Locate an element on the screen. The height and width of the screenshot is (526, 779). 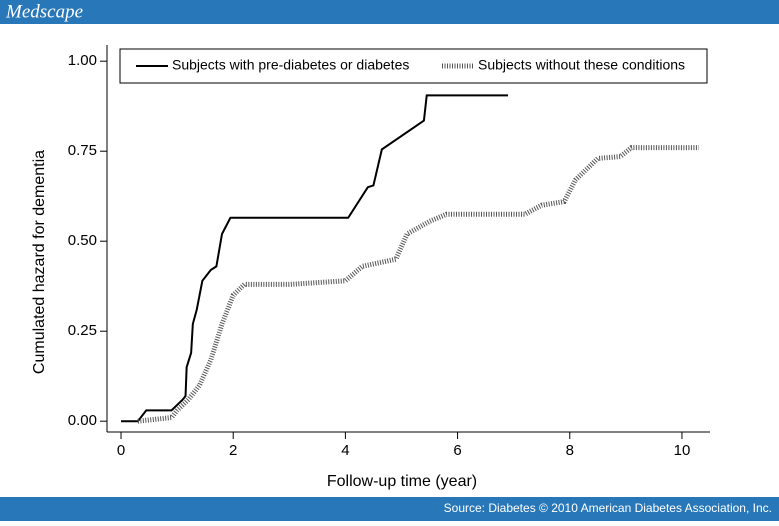
x-tick-label: 4 is located at coordinates (345, 450).